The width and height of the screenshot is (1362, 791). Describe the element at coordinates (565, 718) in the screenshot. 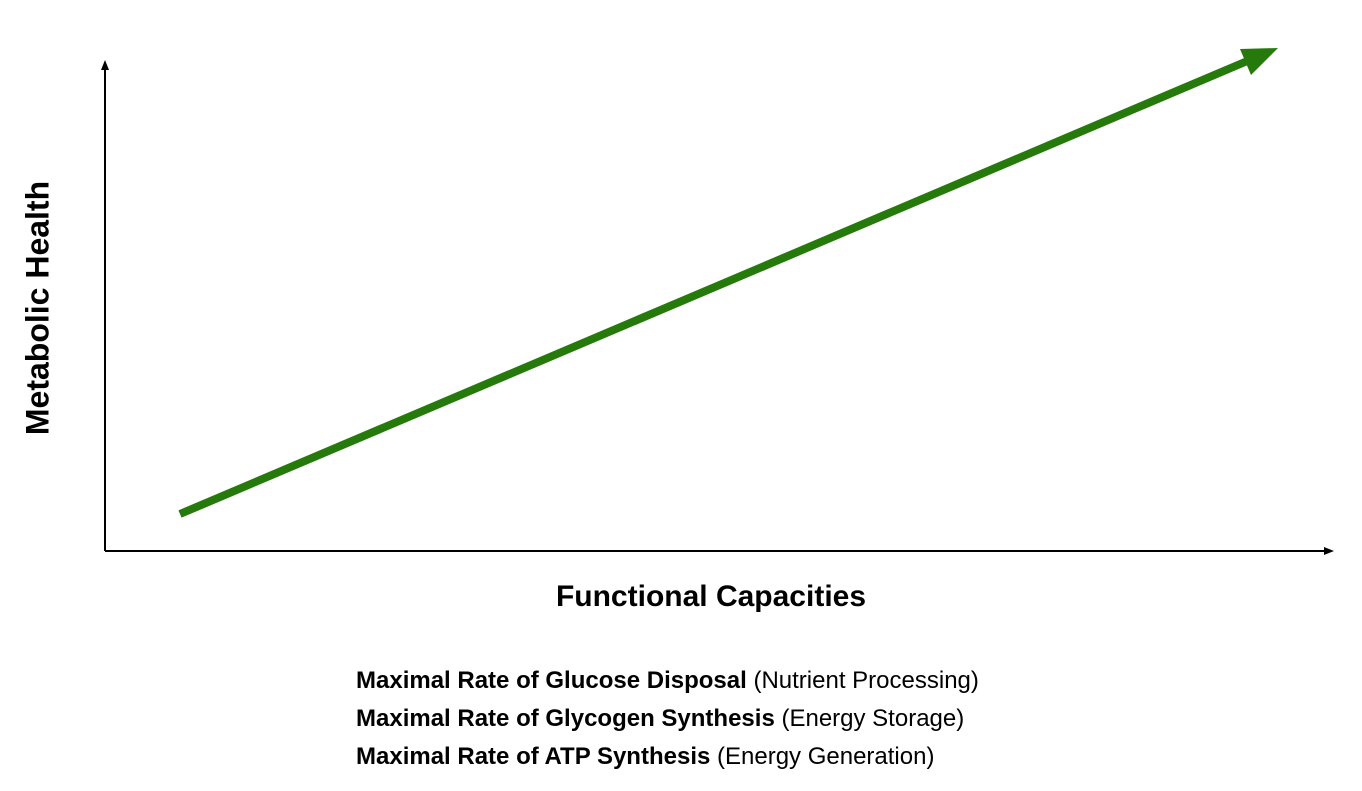

I see `capacity-name: Maximal Rate of Glycogen Synthesis` at that location.